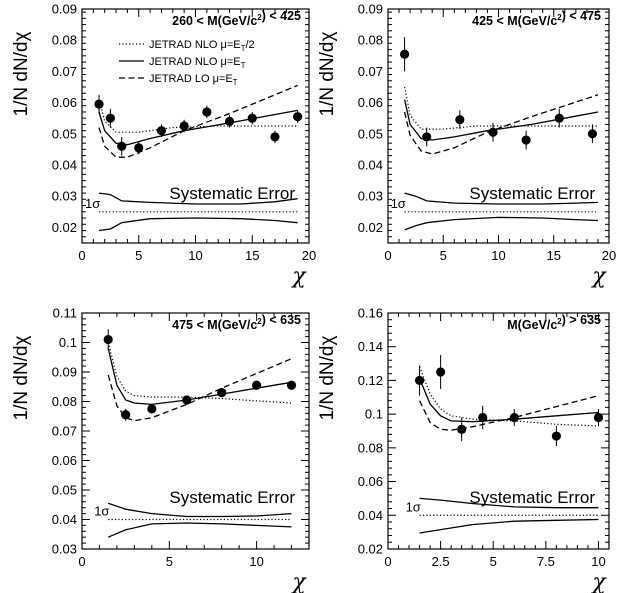 The height and width of the screenshot is (593, 618). I want to click on mass-range-label: M(GeV/c2) > 635, so click(554, 322).